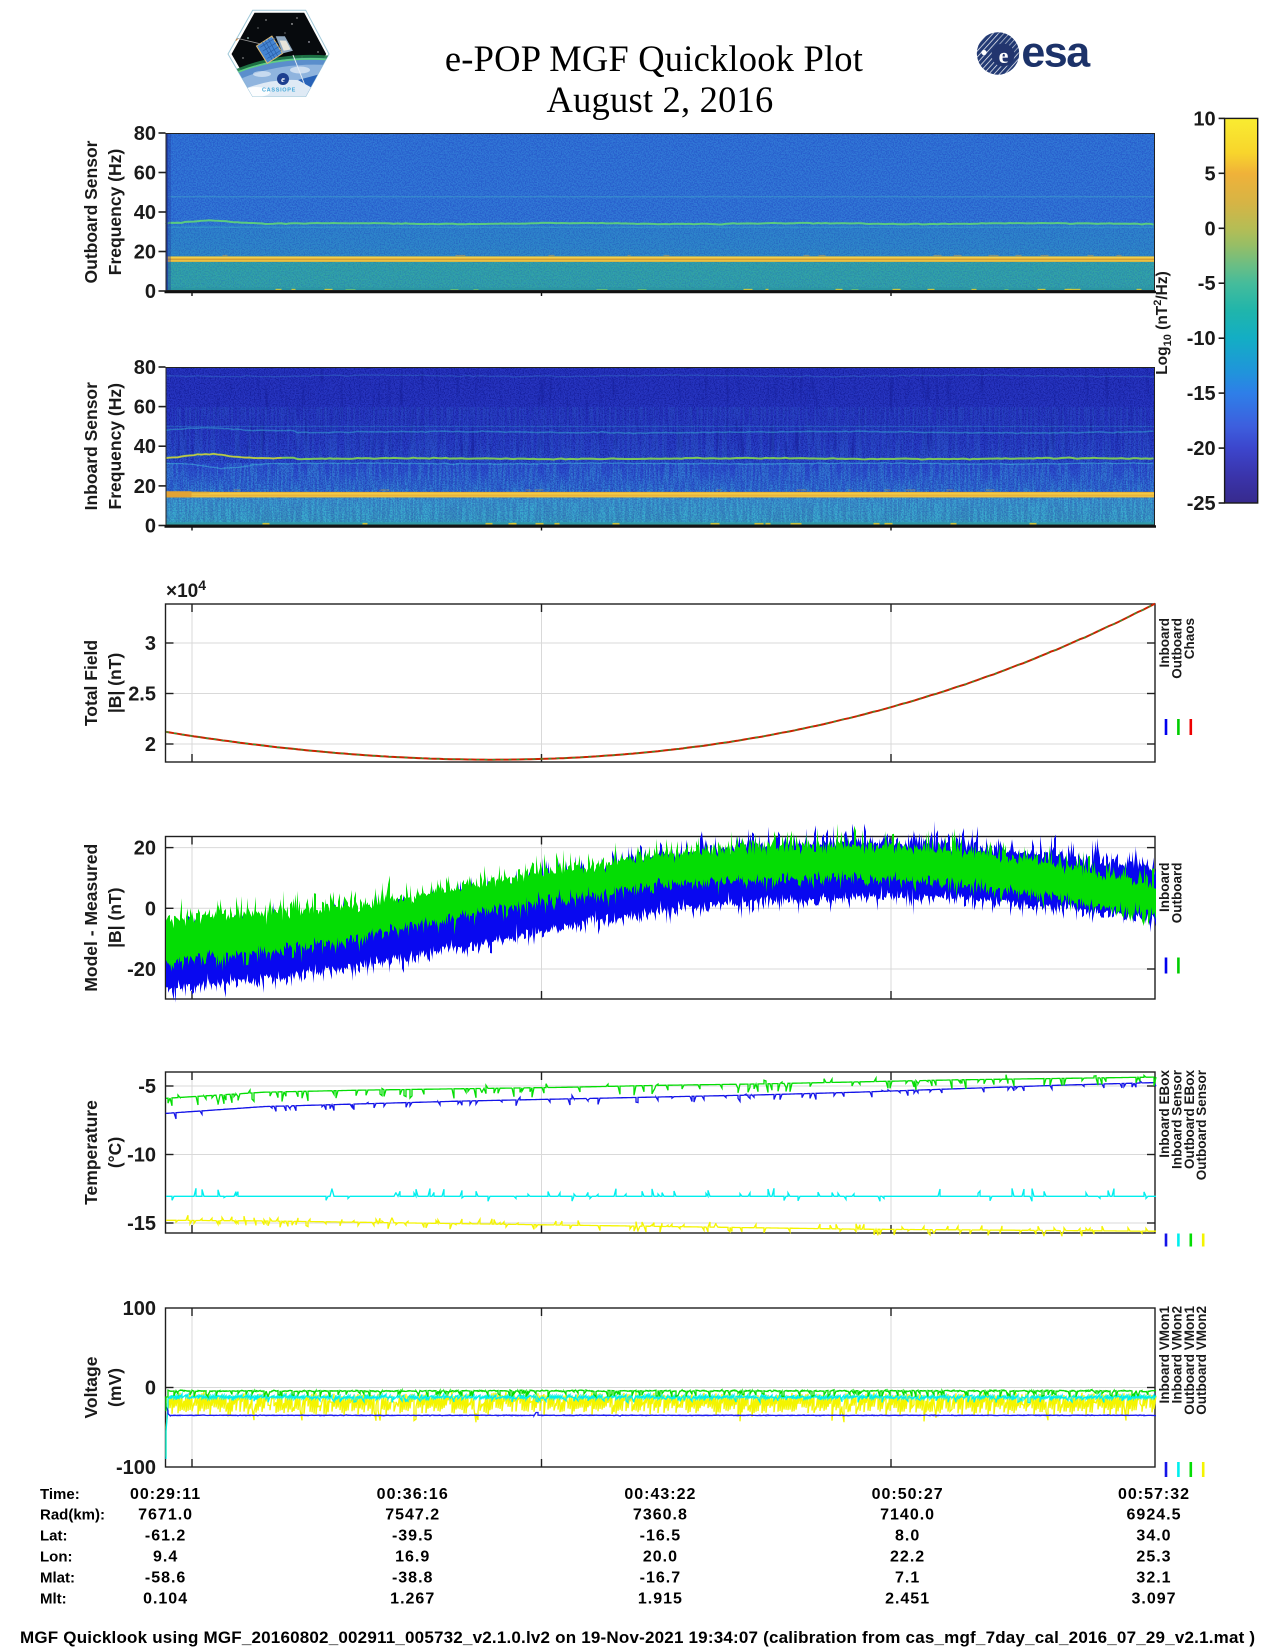 This screenshot has width=1275, height=1650. Describe the element at coordinates (1201, 1360) in the screenshot. I see `svg-text: Outboard VMon2` at that location.